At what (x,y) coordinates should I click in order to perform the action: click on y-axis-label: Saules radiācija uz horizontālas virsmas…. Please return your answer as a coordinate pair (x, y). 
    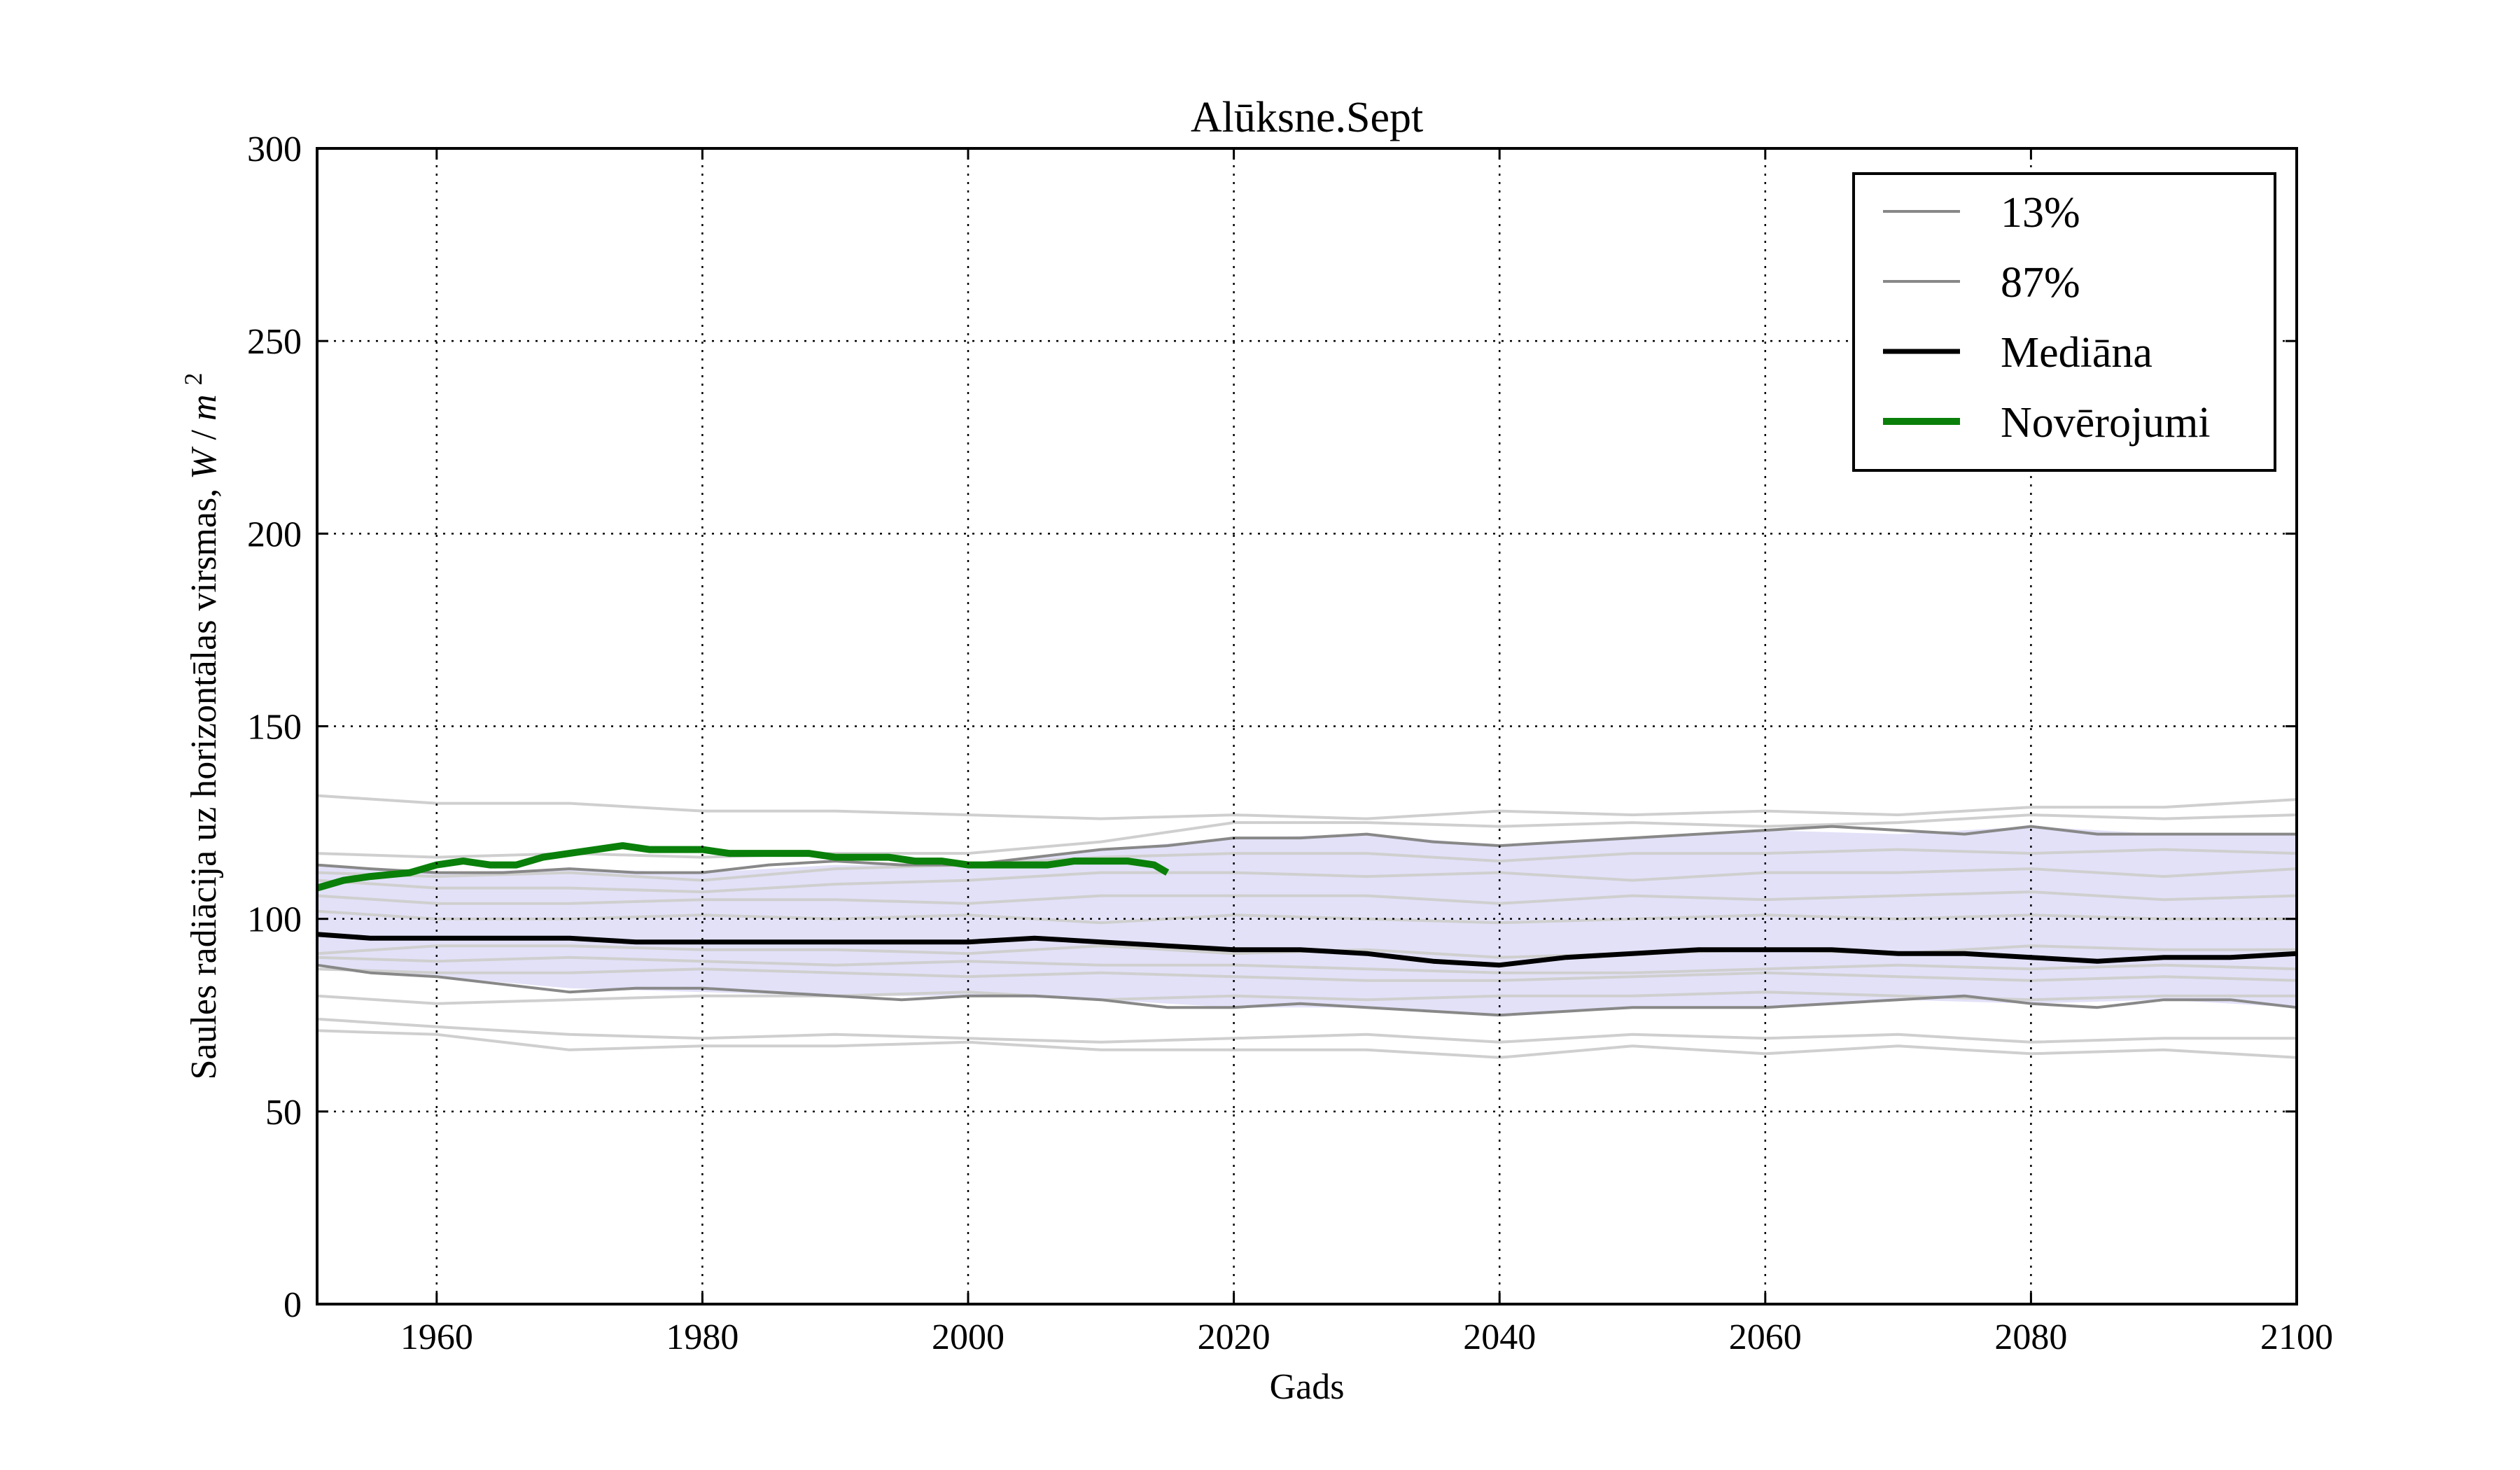
    Looking at the image, I should click on (201, 725).